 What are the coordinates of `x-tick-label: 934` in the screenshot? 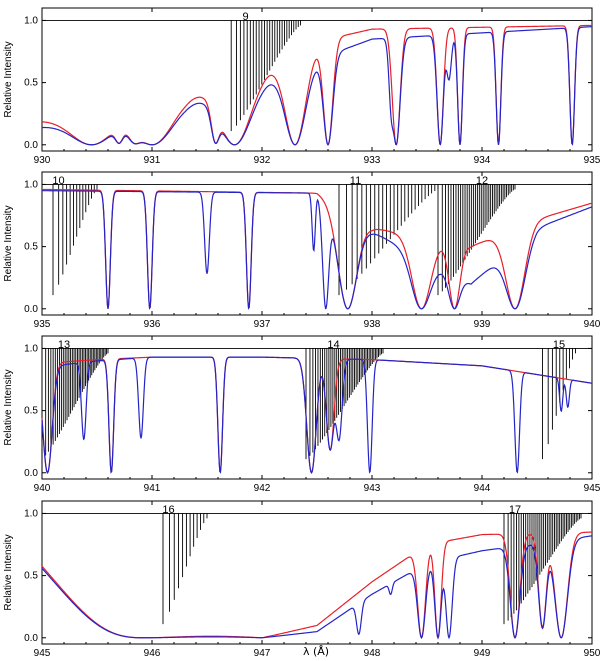 It's located at (482, 160).